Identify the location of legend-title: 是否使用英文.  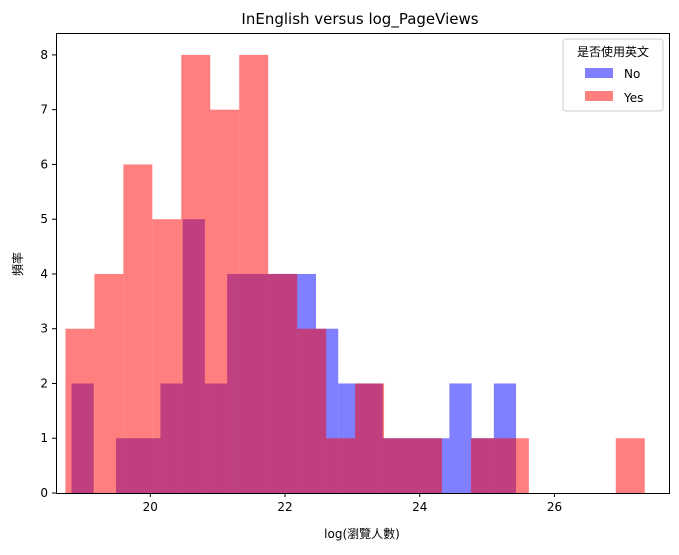
(613, 51).